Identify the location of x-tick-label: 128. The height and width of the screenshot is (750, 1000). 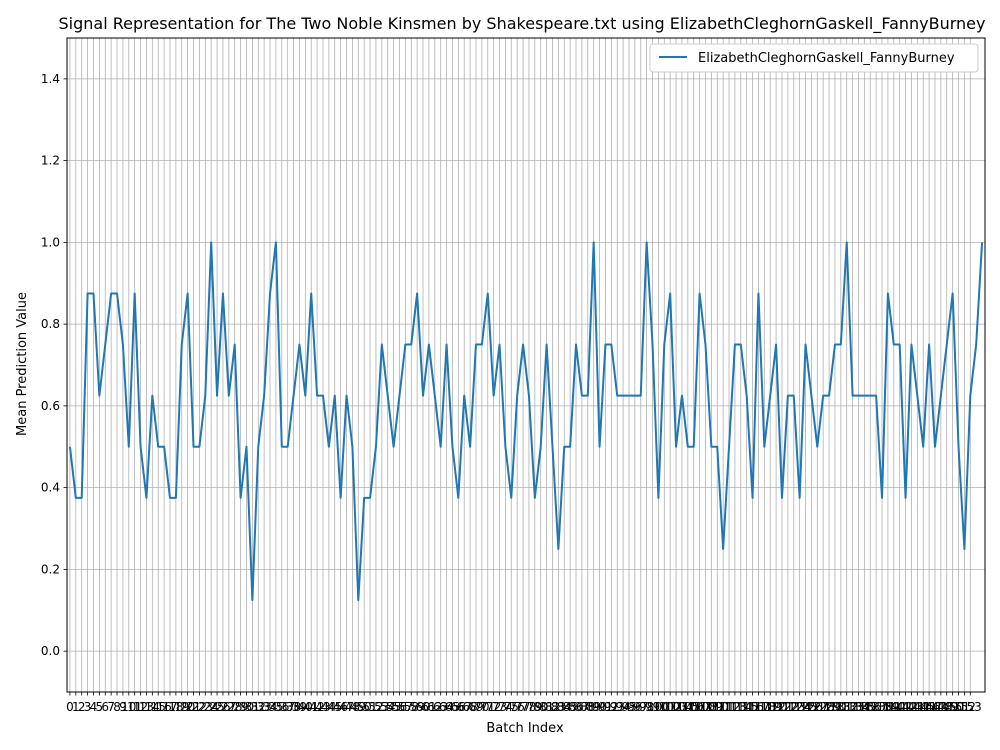
(823, 707).